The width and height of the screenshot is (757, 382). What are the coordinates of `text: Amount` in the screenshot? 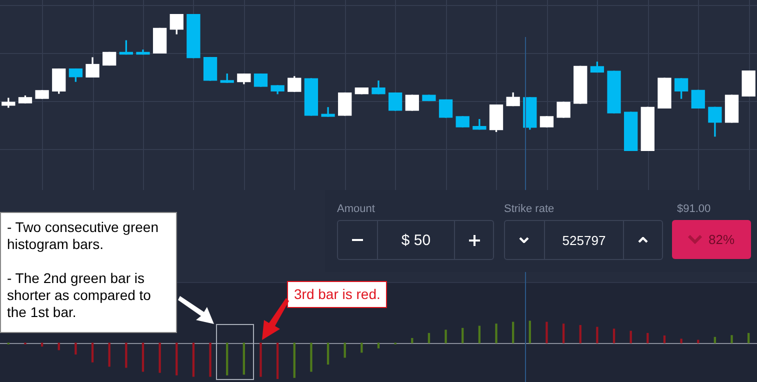 It's located at (356, 209).